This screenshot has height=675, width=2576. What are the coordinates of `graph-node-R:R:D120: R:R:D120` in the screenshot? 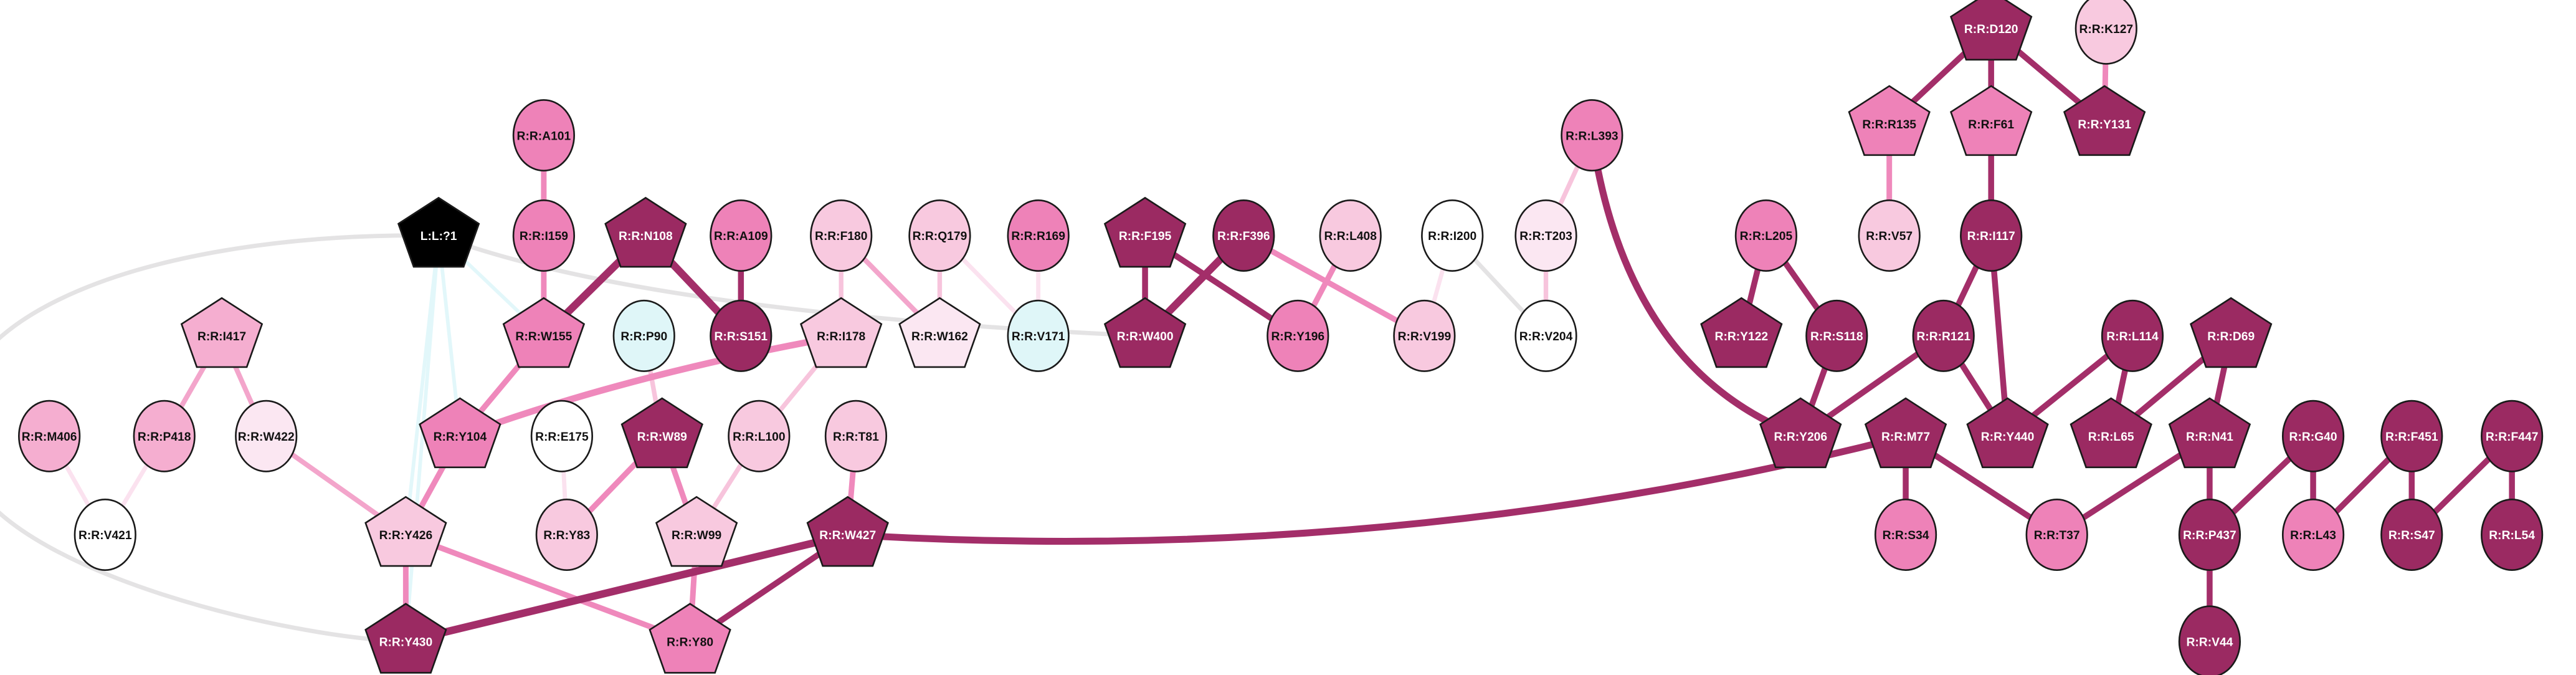 It's located at (1991, 30).